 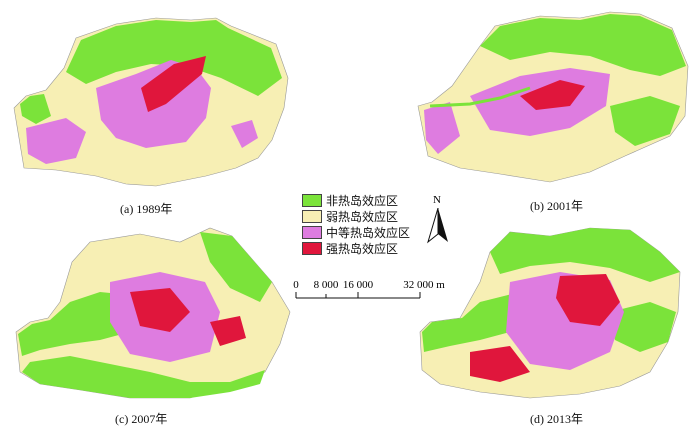 What do you see at coordinates (550, 313) in the screenshot?
I see `map-2013` at bounding box center [550, 313].